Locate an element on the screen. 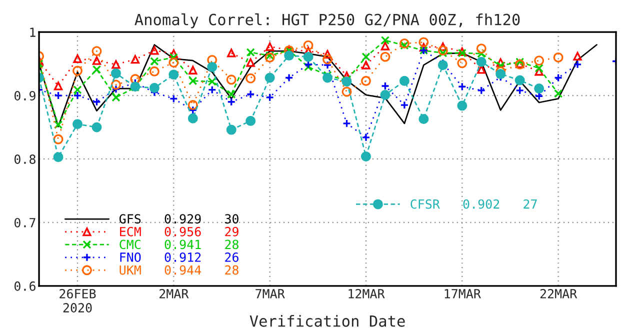  legend-label: ECM 0.956 29 is located at coordinates (179, 231).